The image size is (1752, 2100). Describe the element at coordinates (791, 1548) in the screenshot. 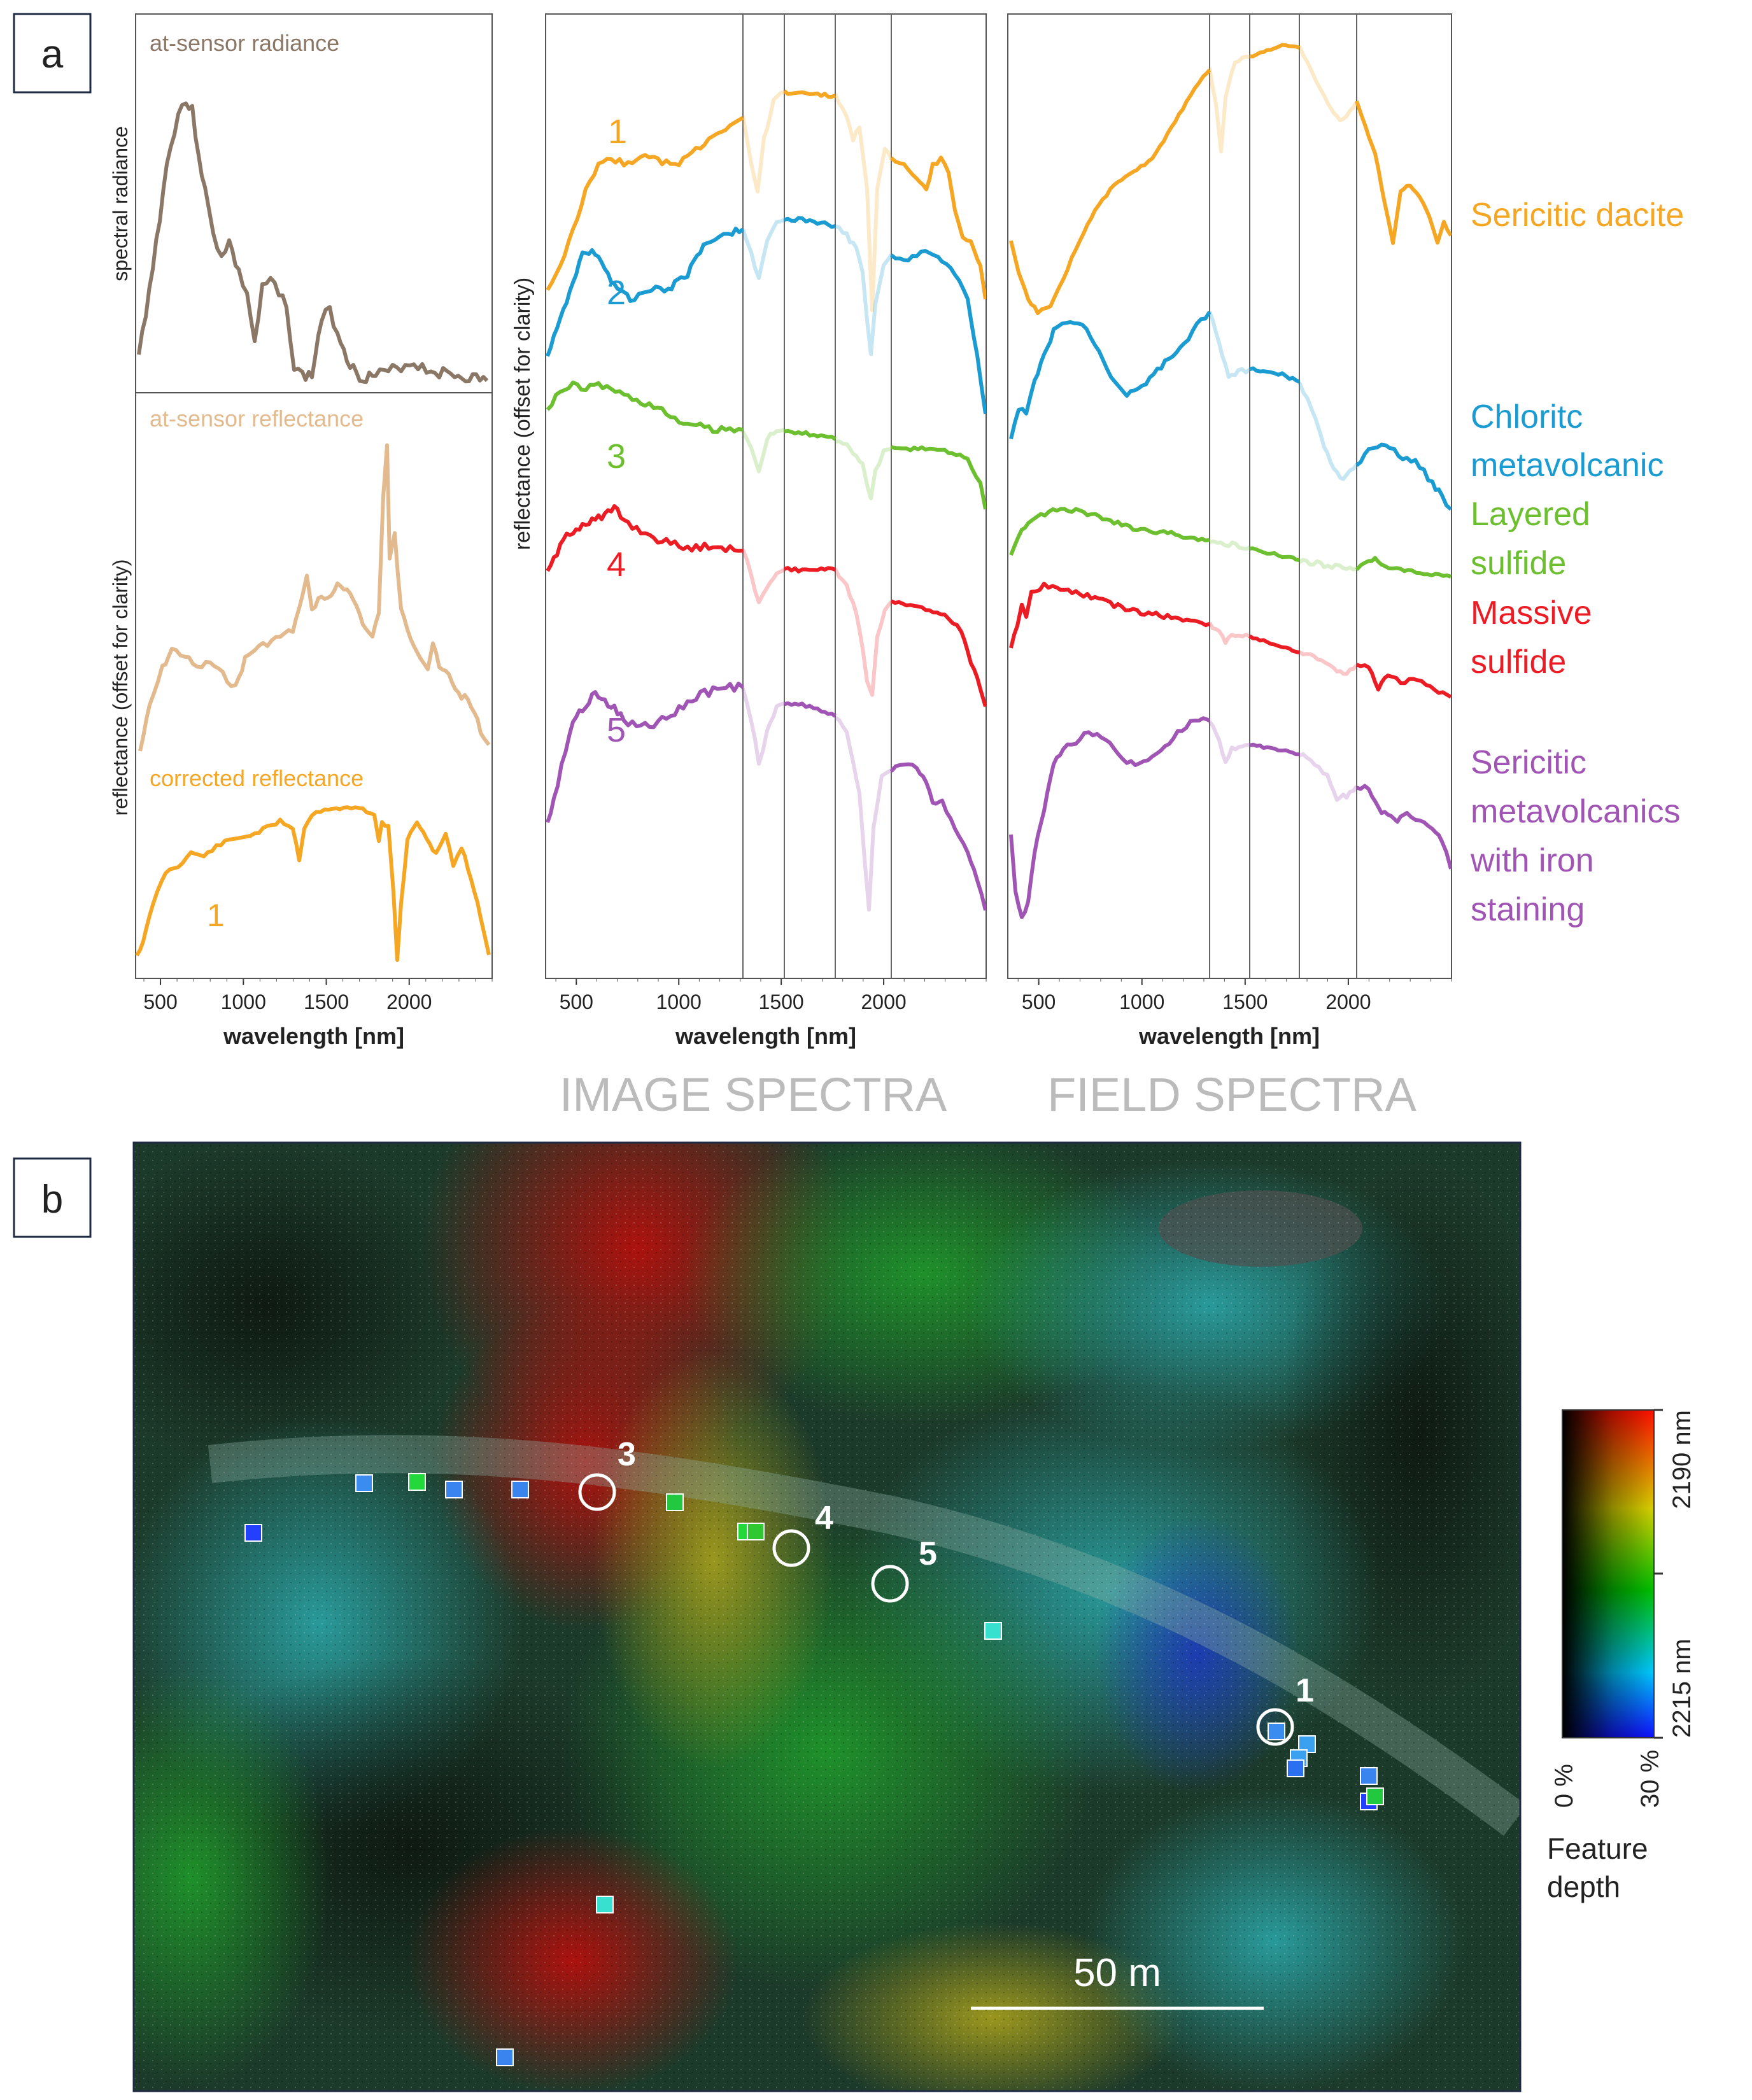

I see `site-4-circle` at that location.